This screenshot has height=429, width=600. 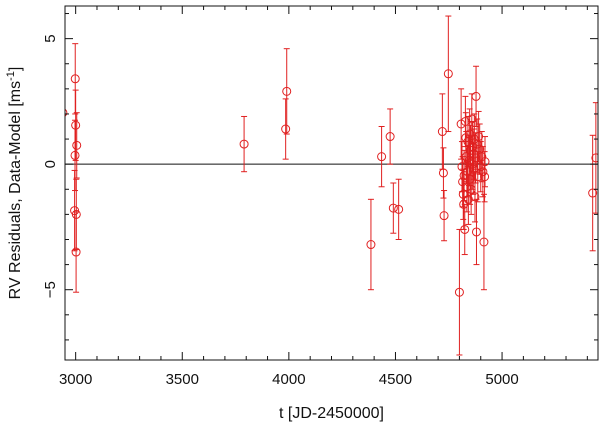 I want to click on x-tick-label: 5000, so click(x=501, y=379).